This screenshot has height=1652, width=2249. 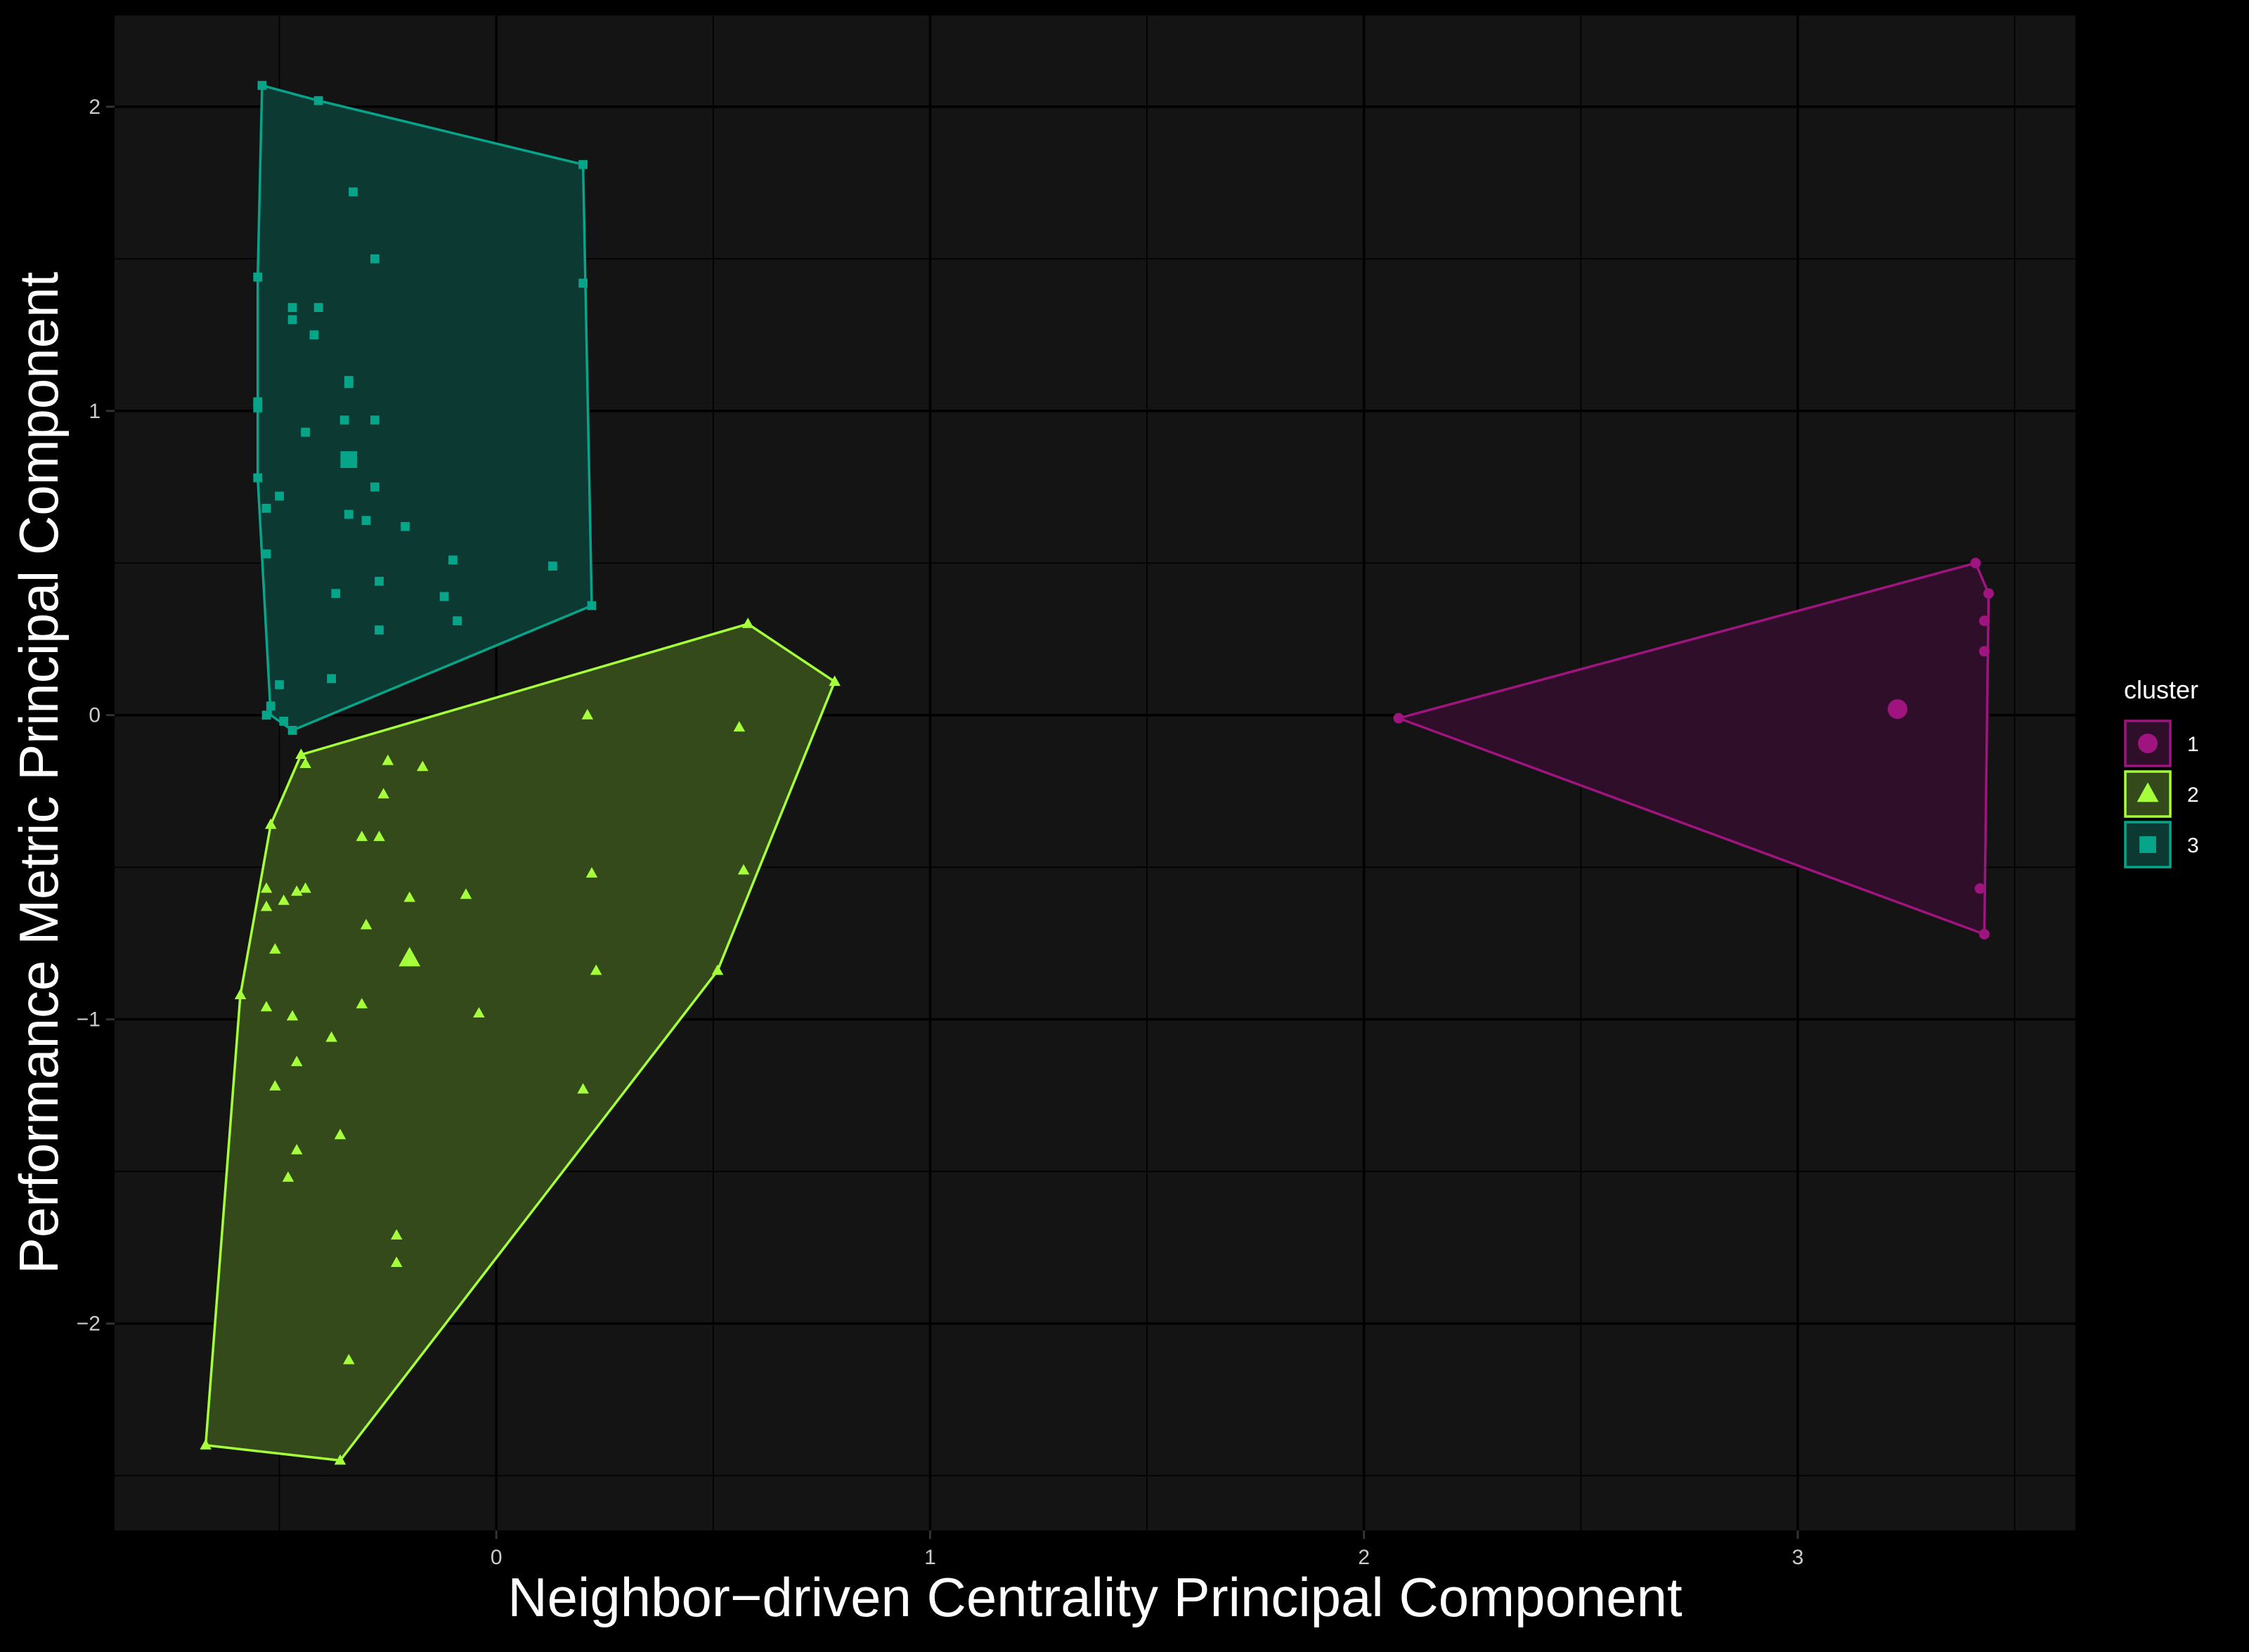 What do you see at coordinates (349, 459) in the screenshot?
I see `cluster-3-centroid` at bounding box center [349, 459].